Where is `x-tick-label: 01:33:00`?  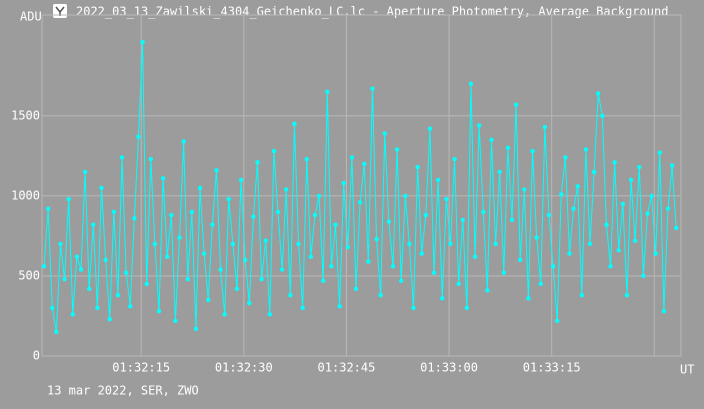 x-tick-label: 01:33:00 is located at coordinates (449, 368).